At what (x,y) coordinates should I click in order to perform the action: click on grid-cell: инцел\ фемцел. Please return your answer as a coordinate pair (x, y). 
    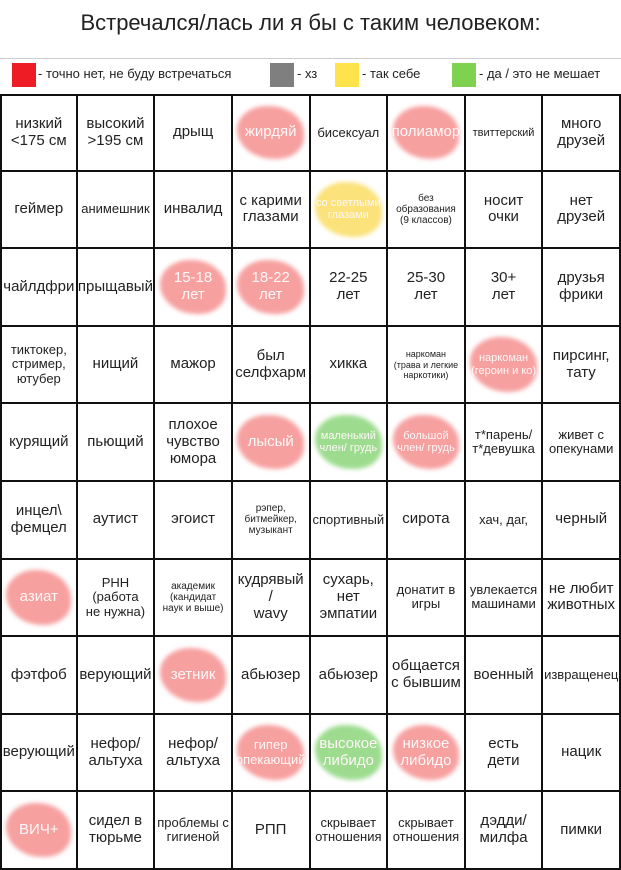
    Looking at the image, I should click on (39, 521).